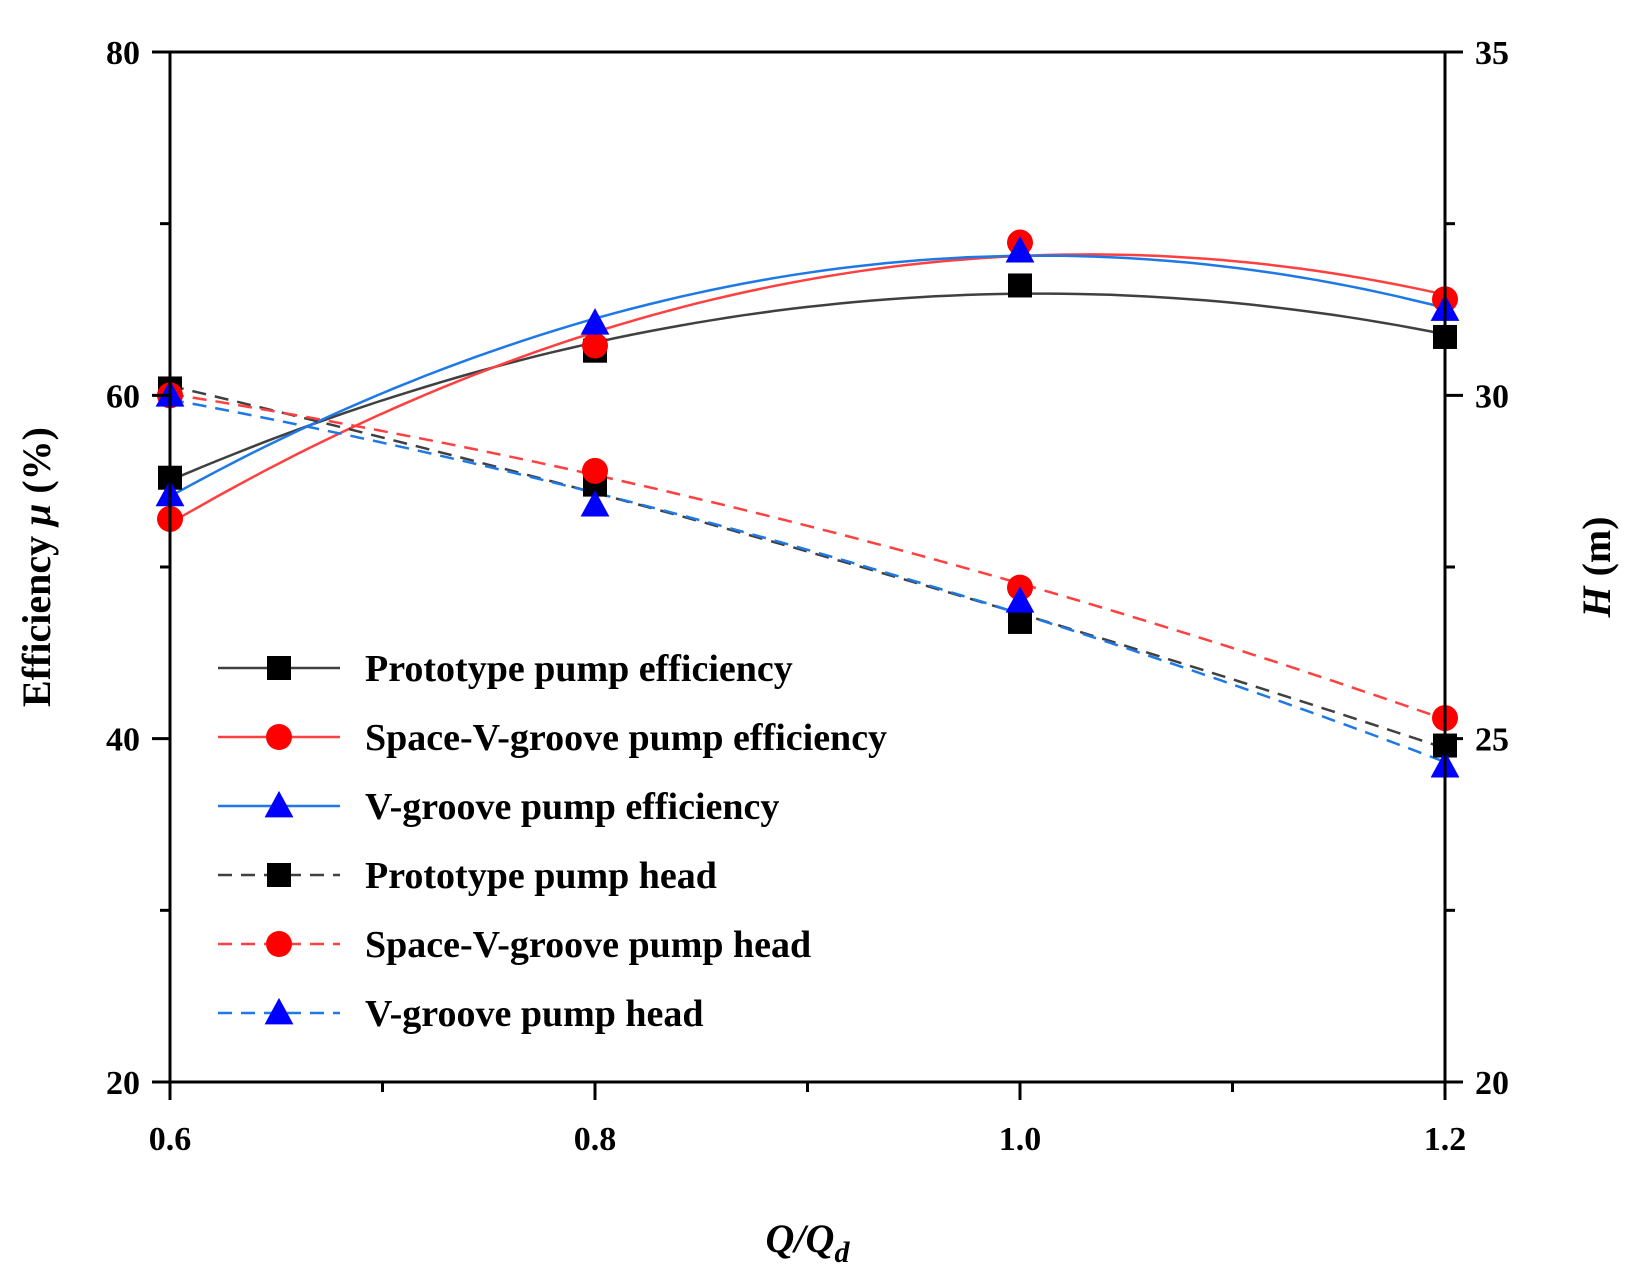 The width and height of the screenshot is (1637, 1281). Describe the element at coordinates (572, 807) in the screenshot. I see `legend-label-v-groove-pump-efficiency: V-groove pump efficiency` at that location.